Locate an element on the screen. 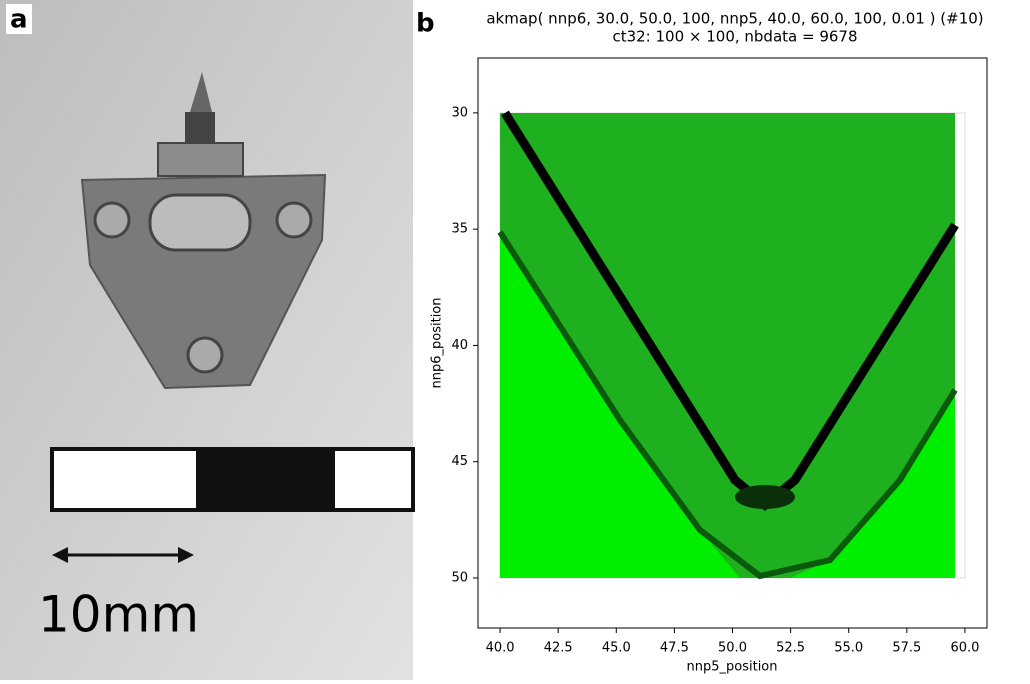 The width and height of the screenshot is (1030, 684). x-tick-label: 50.0 is located at coordinates (732, 648).